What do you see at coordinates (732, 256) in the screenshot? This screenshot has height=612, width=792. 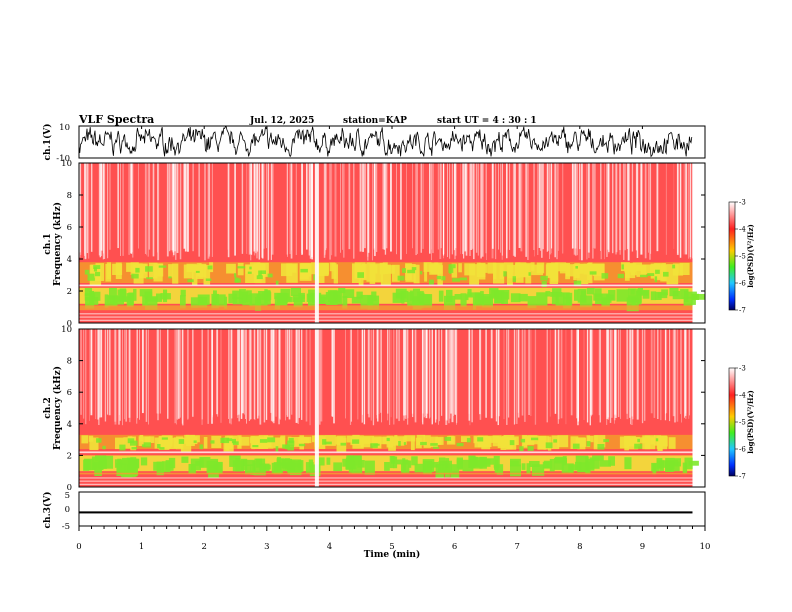 I see `colorbar-gradient-bar` at bounding box center [732, 256].